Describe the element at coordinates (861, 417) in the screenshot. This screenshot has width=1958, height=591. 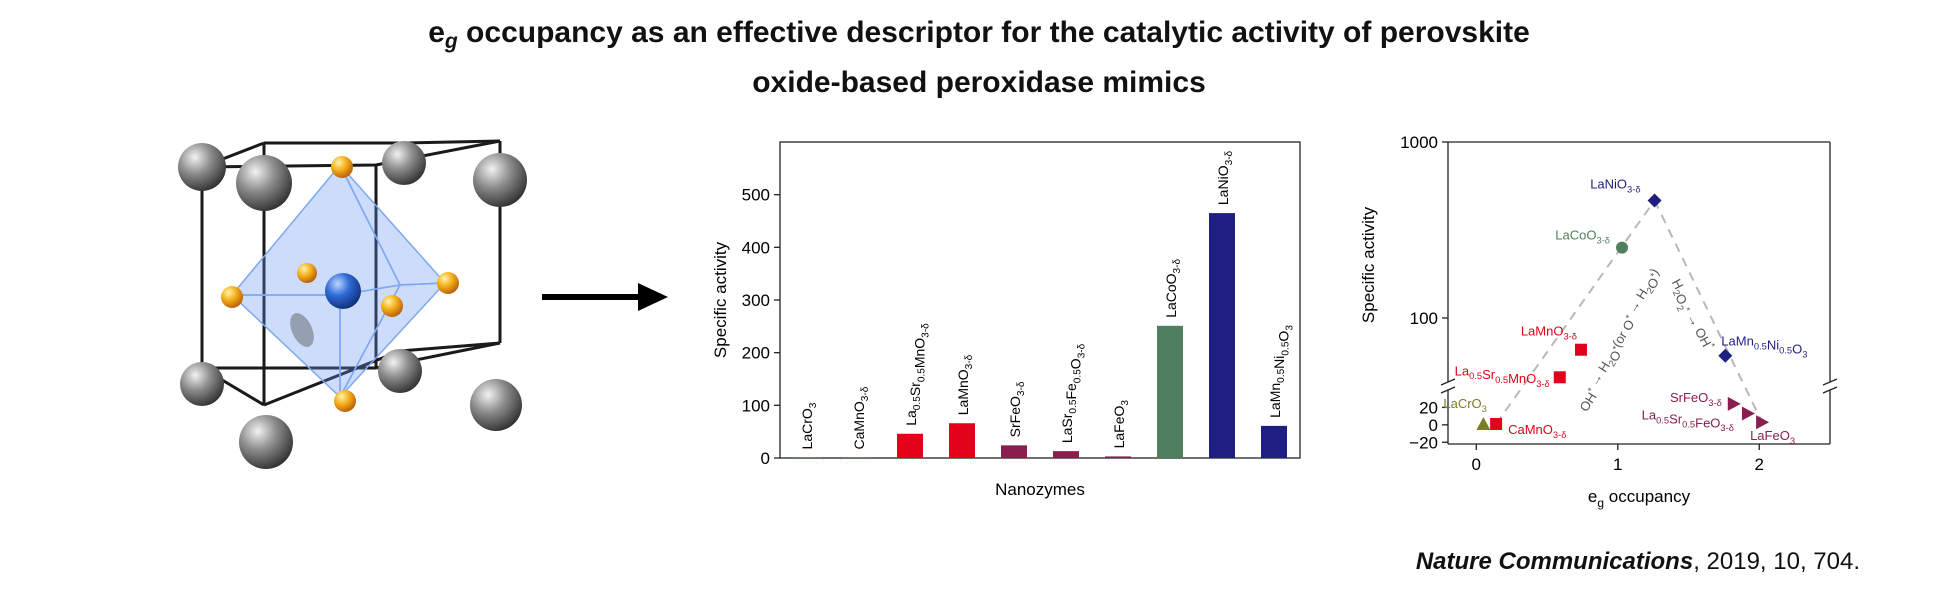
I see `bar-category-label: CaMnO3-δ` at that location.